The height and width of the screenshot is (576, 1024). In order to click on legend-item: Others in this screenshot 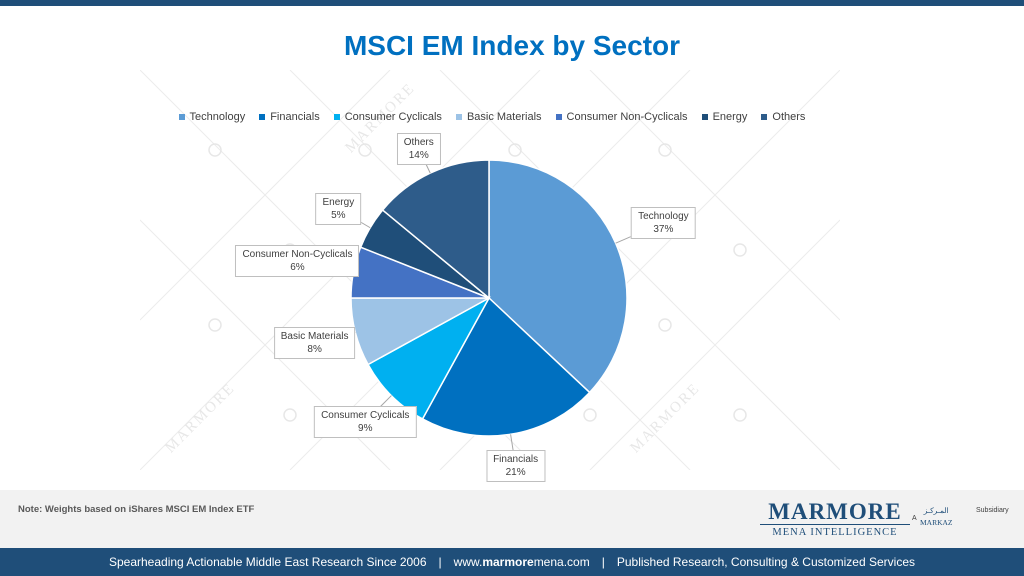, I will do `click(783, 117)`.